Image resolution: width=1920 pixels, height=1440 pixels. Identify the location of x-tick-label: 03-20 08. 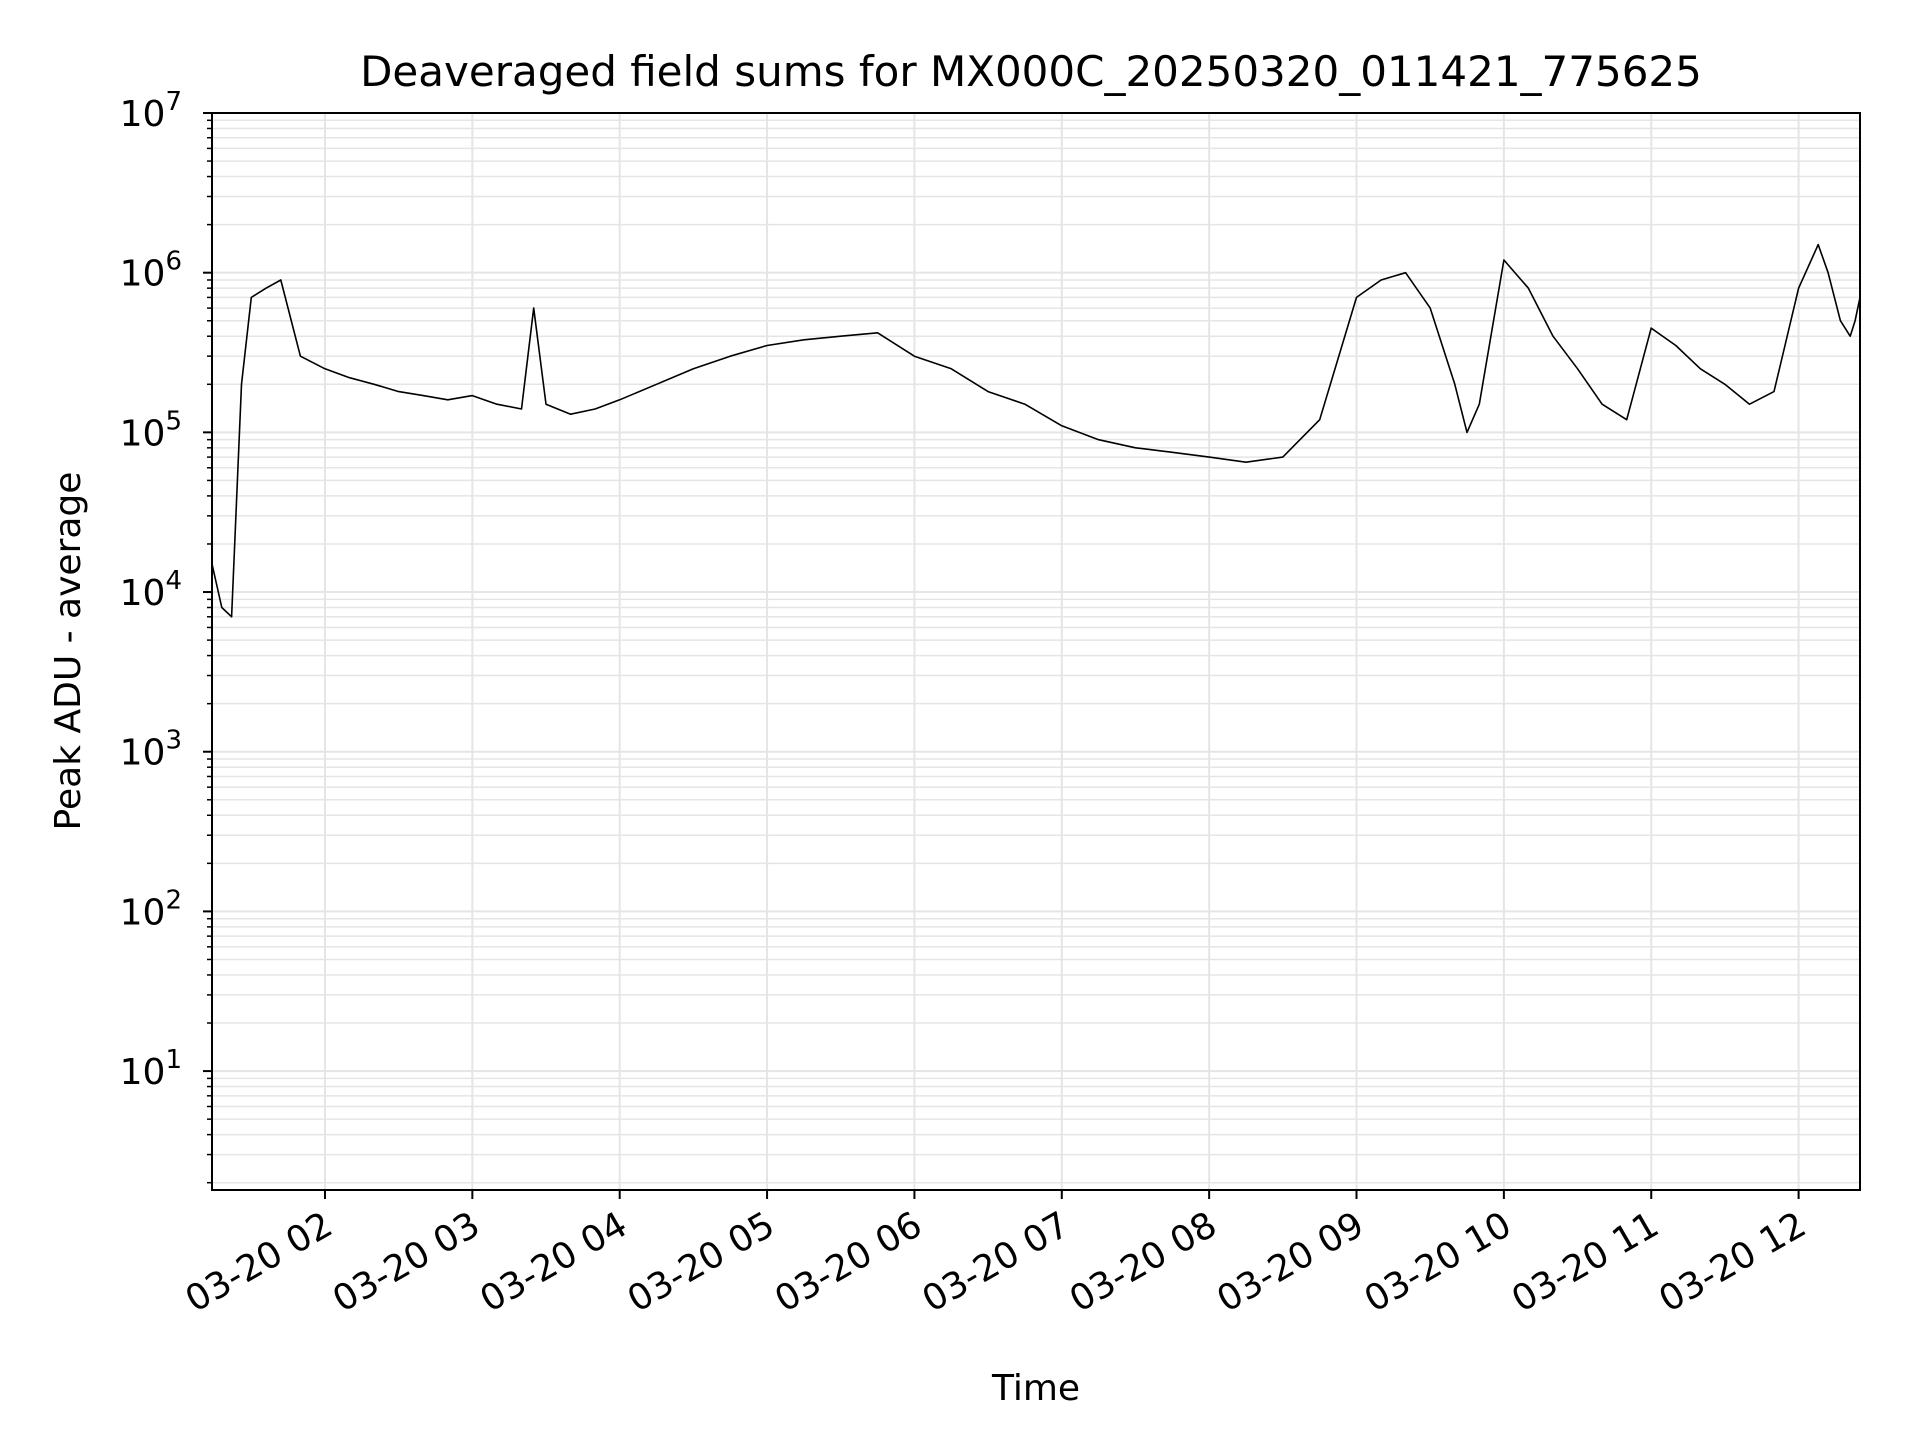
(1143, 1262).